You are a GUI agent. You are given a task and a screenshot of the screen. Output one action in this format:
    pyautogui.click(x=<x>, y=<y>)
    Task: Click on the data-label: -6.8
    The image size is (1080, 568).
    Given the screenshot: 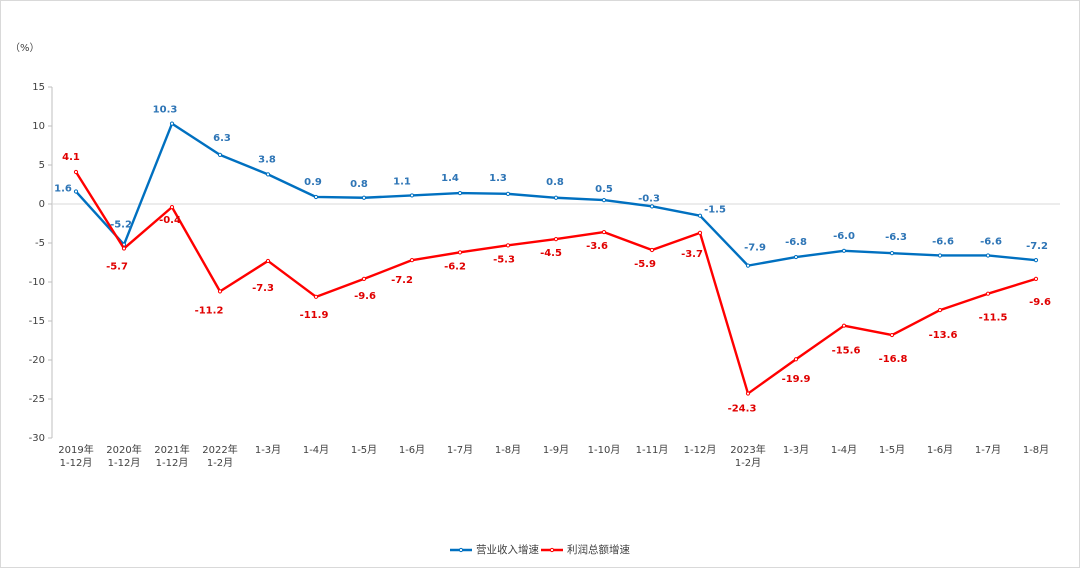 What is the action you would take?
    pyautogui.click(x=796, y=242)
    